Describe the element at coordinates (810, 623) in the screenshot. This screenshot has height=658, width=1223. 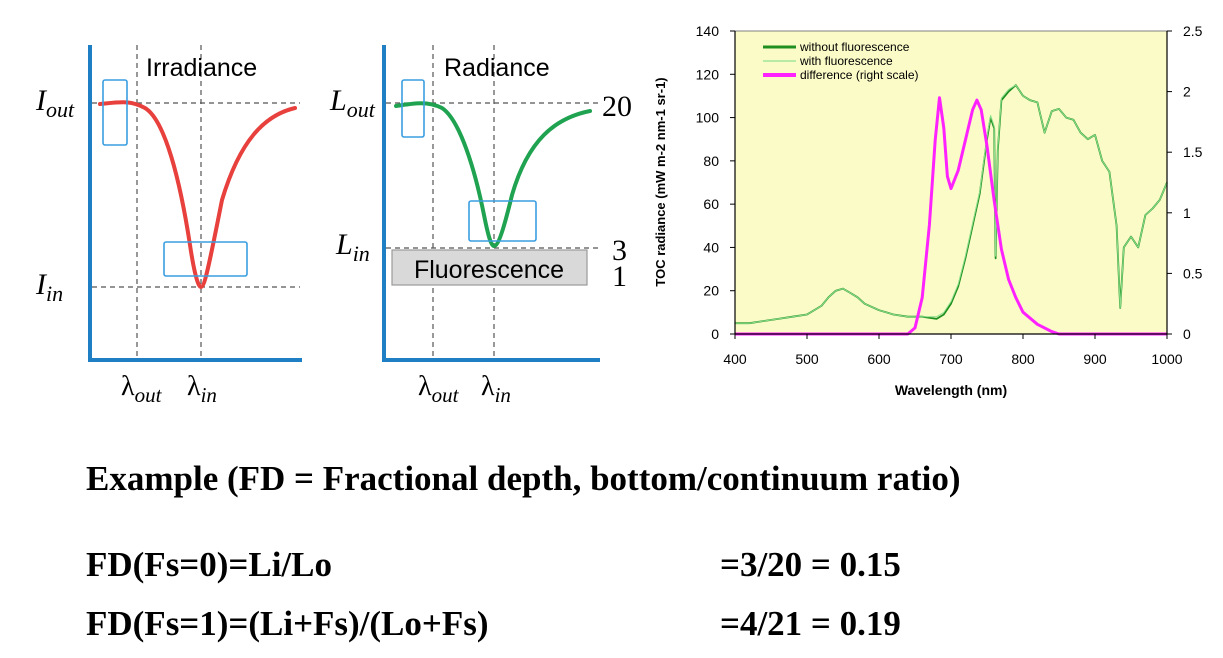
I see `example-result-2: =4/21 = 0.19` at that location.